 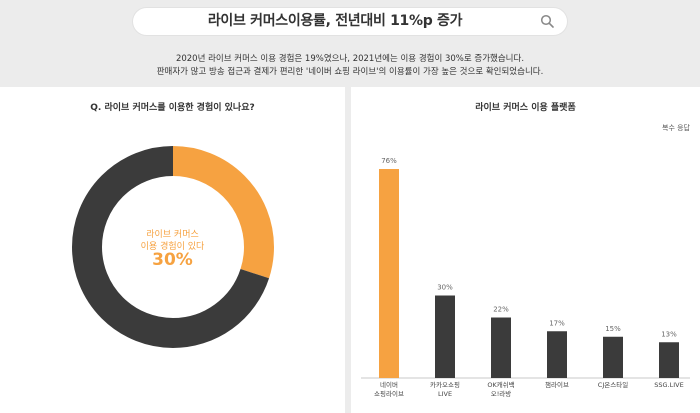 I want to click on category-label-0-1: 쇼핑라이브, so click(x=389, y=393).